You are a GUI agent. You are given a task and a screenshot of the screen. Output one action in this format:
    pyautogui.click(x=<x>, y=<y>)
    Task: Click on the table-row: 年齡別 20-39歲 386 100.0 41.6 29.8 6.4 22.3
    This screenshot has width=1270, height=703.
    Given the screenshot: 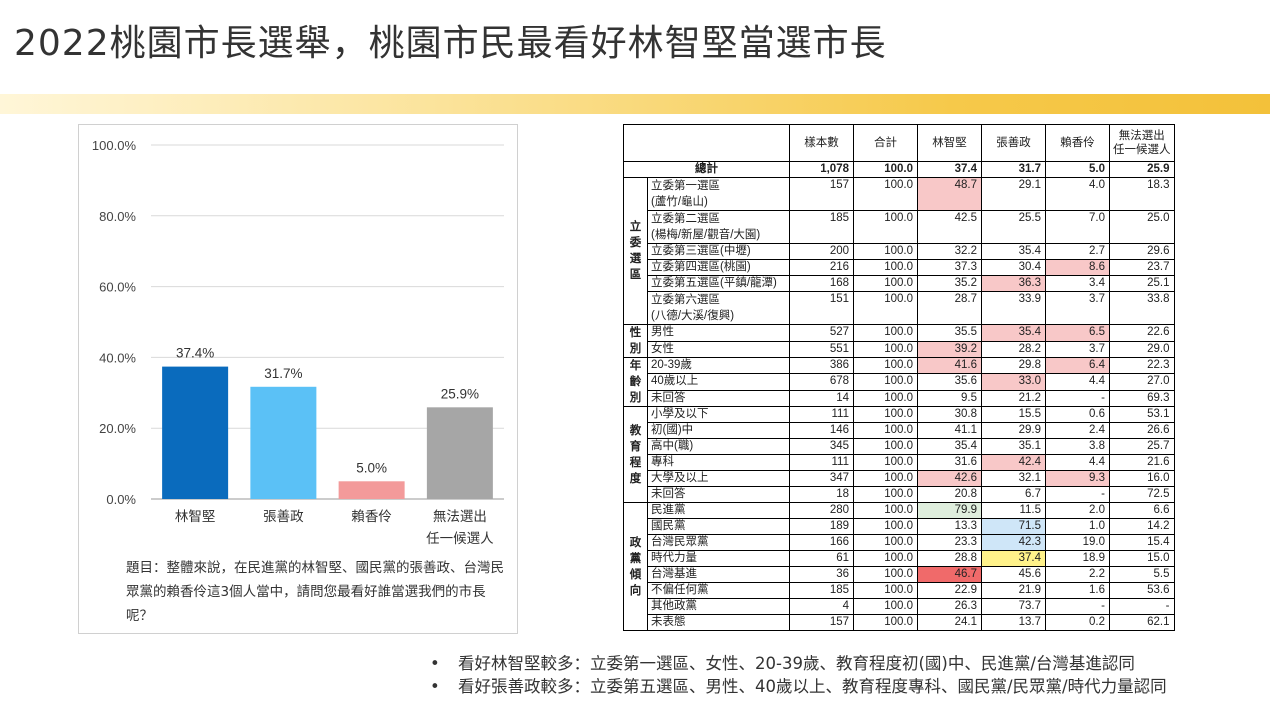 What is the action you would take?
    pyautogui.click(x=899, y=381)
    